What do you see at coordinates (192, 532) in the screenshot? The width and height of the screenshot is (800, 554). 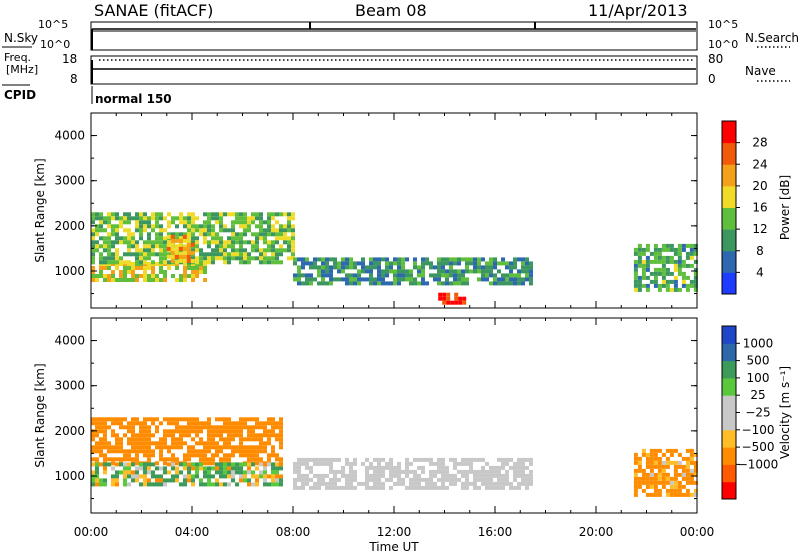 I see `x-tick-label: 04:00` at bounding box center [192, 532].